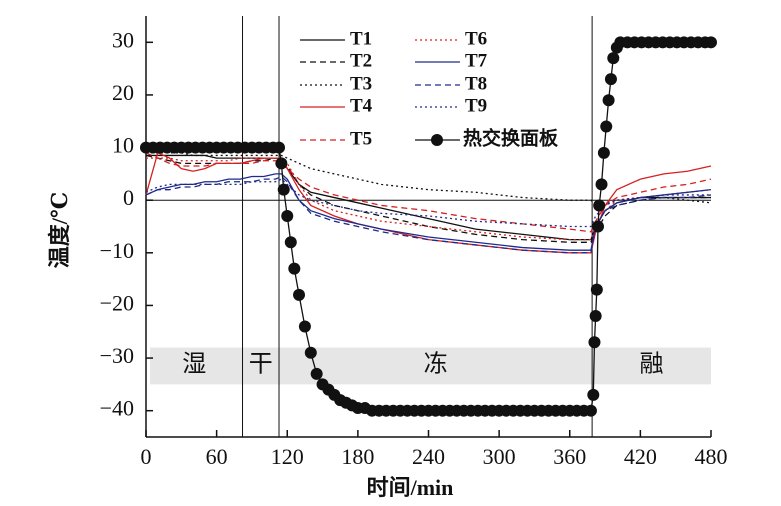 Image resolution: width=781 pixels, height=506 pixels. Describe the element at coordinates (476, 60) in the screenshot. I see `legend-label: T7` at that location.